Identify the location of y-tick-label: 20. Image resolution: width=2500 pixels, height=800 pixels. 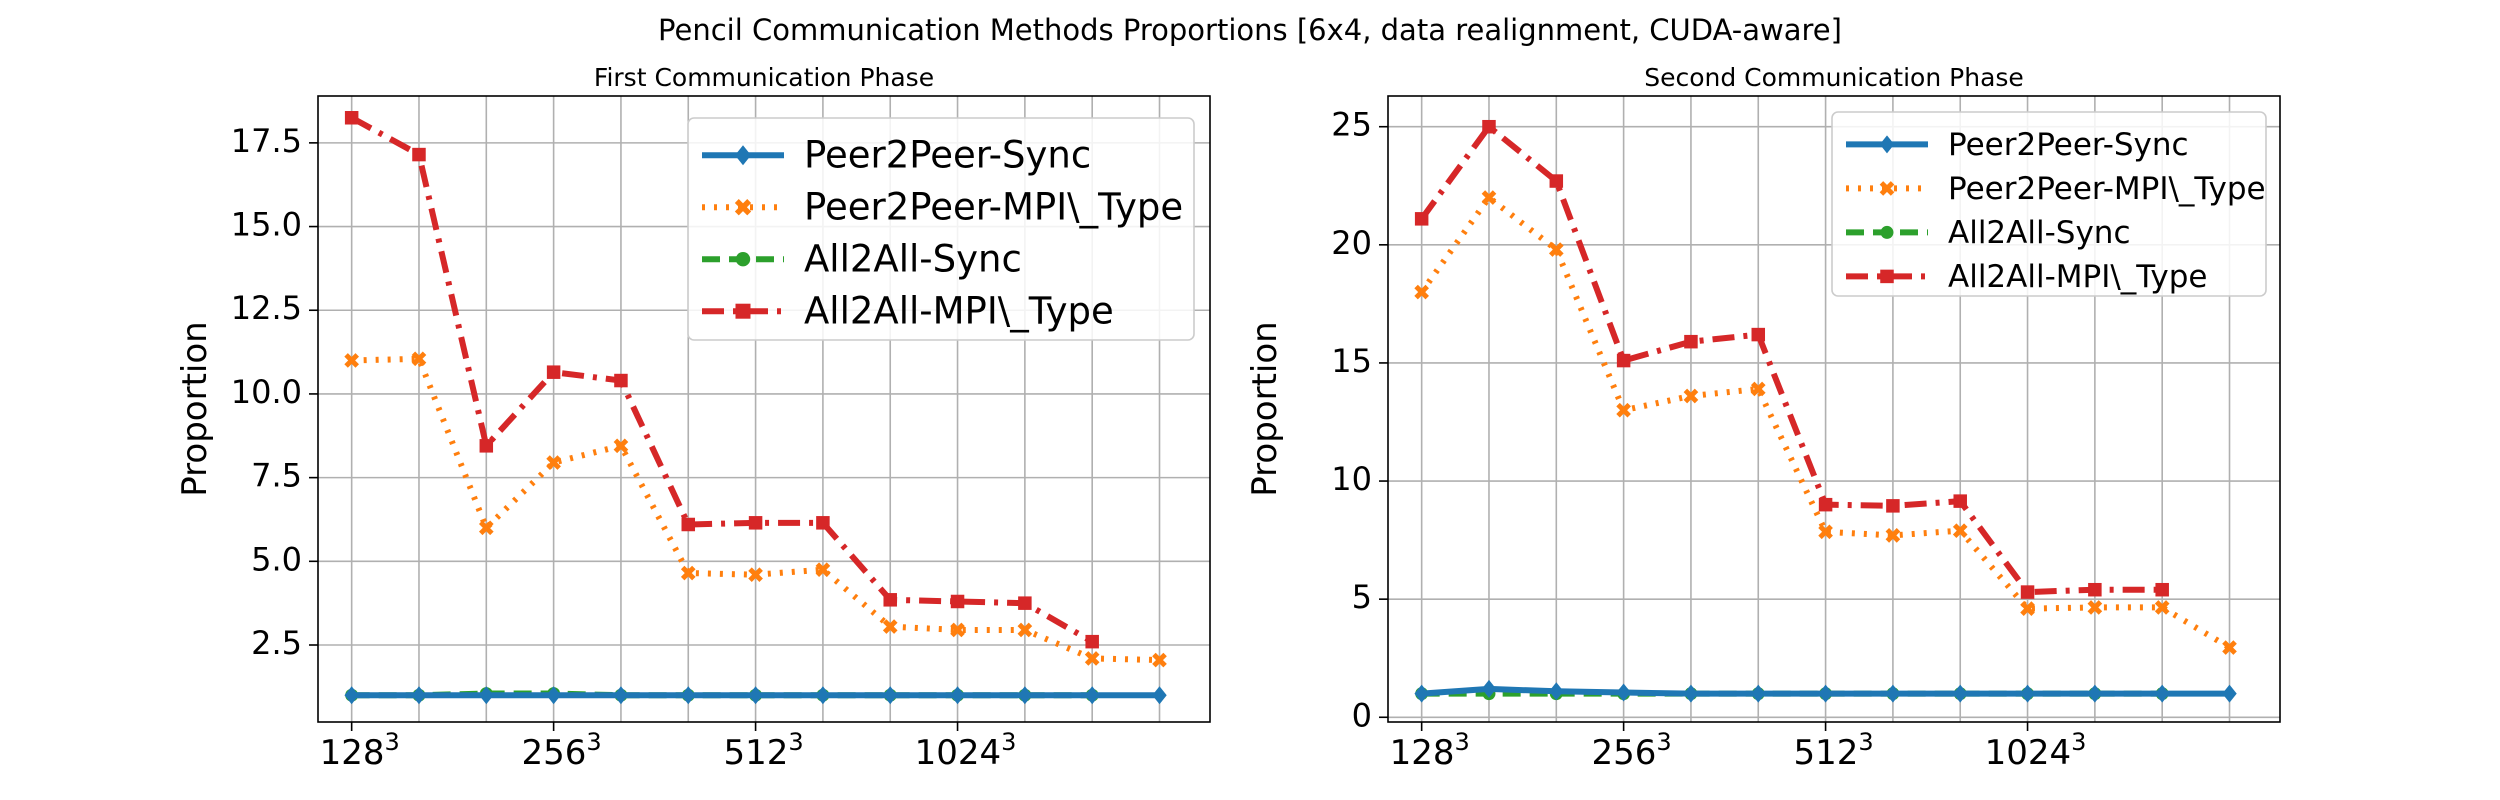
(1351, 243).